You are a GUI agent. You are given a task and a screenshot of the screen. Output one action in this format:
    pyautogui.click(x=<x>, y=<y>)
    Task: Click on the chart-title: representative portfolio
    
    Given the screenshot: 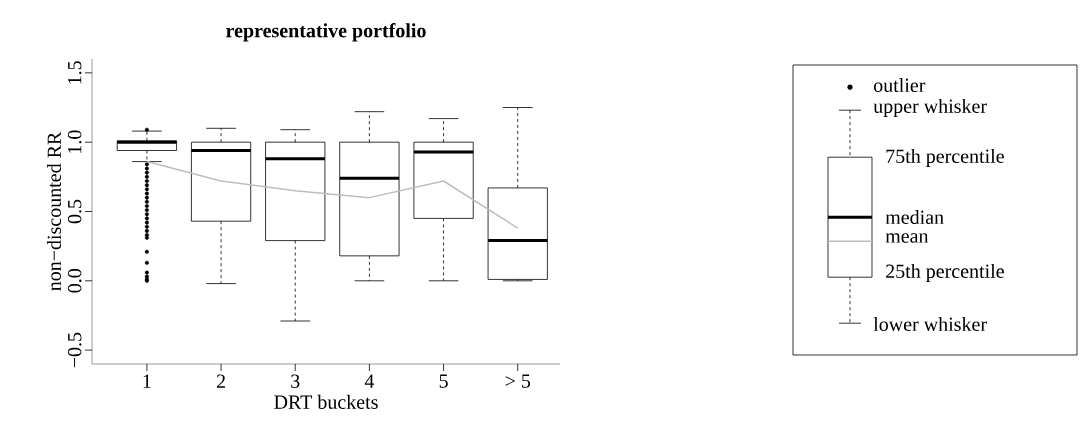 What is the action you would take?
    pyautogui.click(x=326, y=32)
    